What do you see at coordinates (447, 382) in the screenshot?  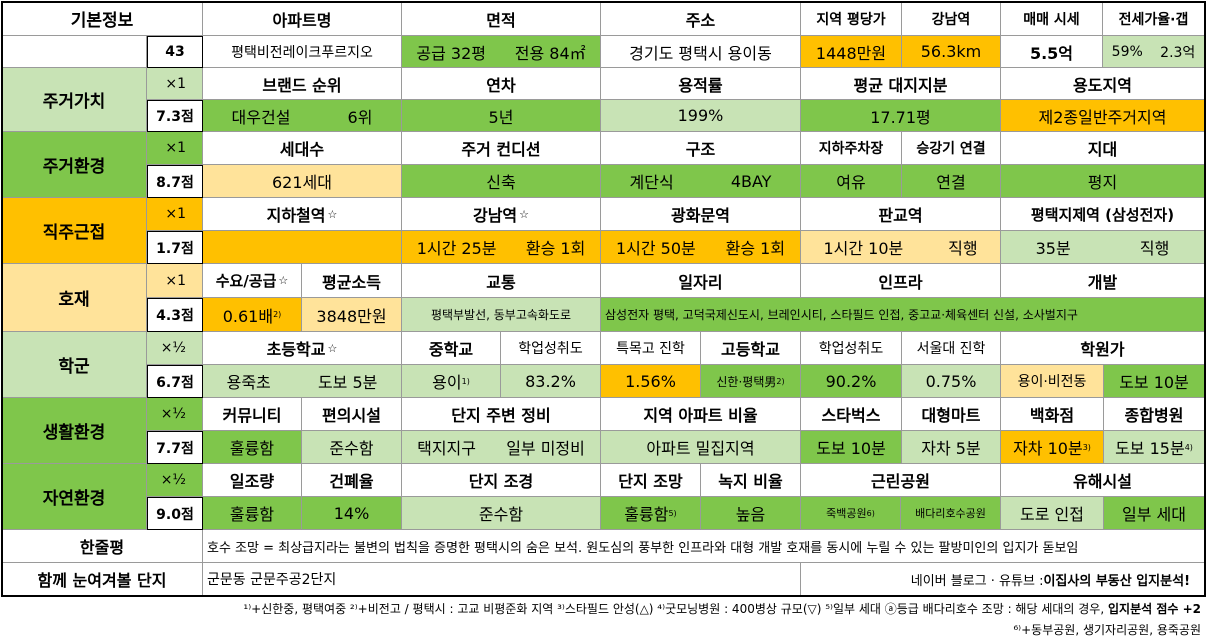 I see `middle-name: 용이` at bounding box center [447, 382].